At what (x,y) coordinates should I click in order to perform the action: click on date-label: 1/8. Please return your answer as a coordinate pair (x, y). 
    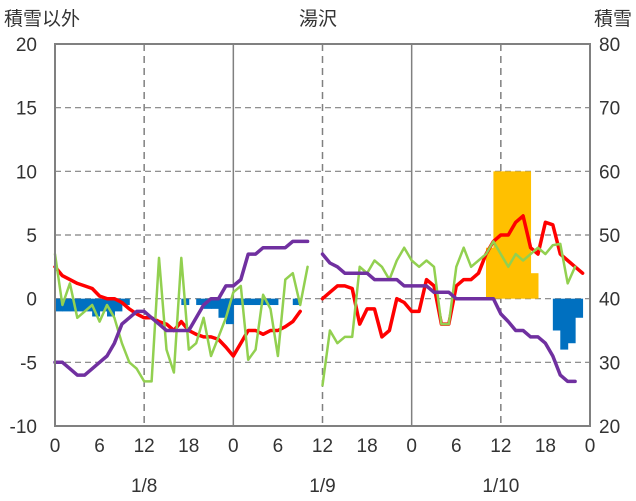
    Looking at the image, I should click on (144, 486).